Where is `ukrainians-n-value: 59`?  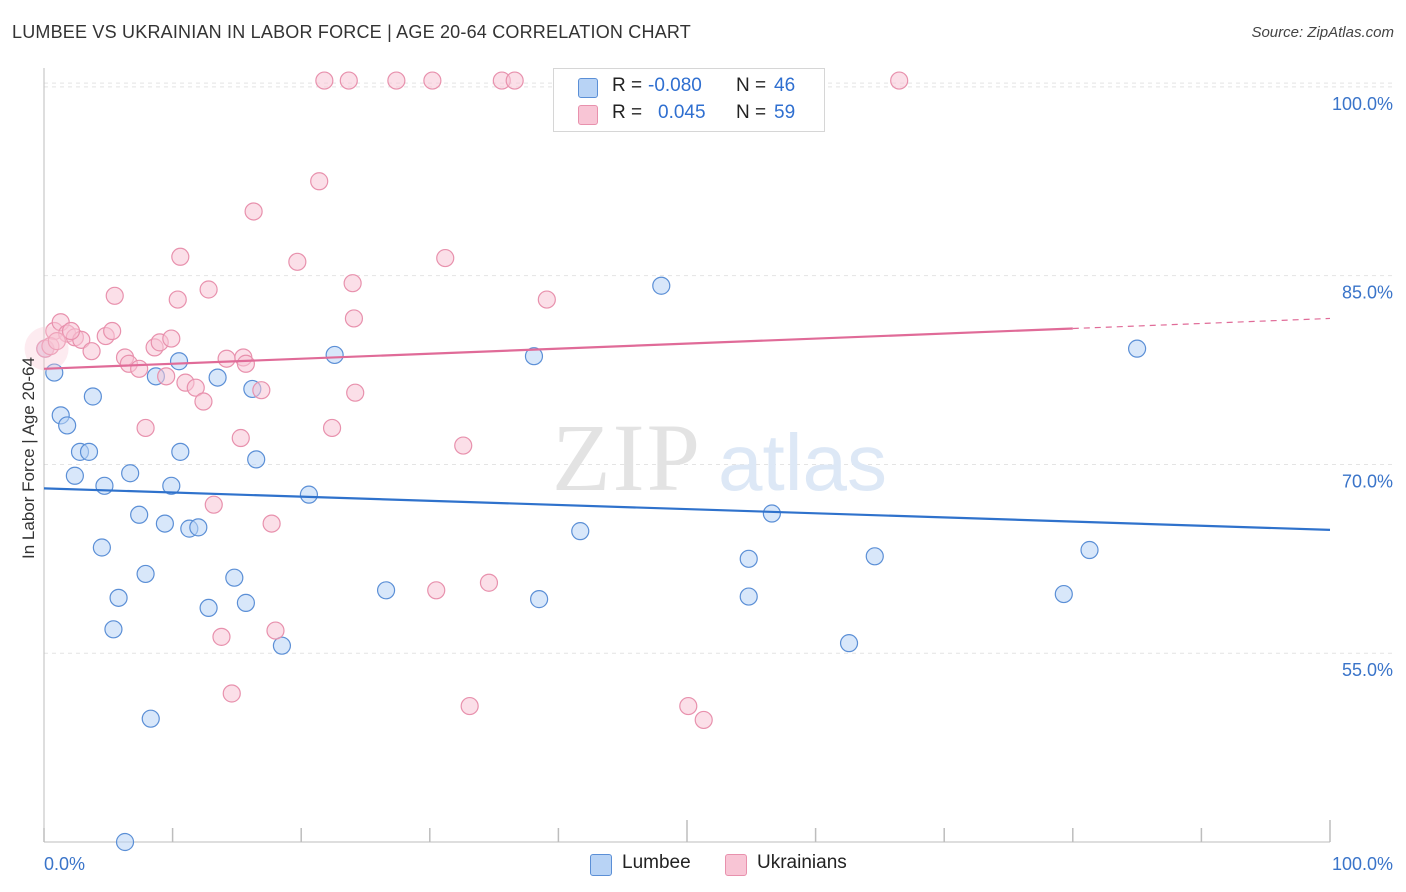
ukrainians-n-value: 59 is located at coordinates (785, 112).